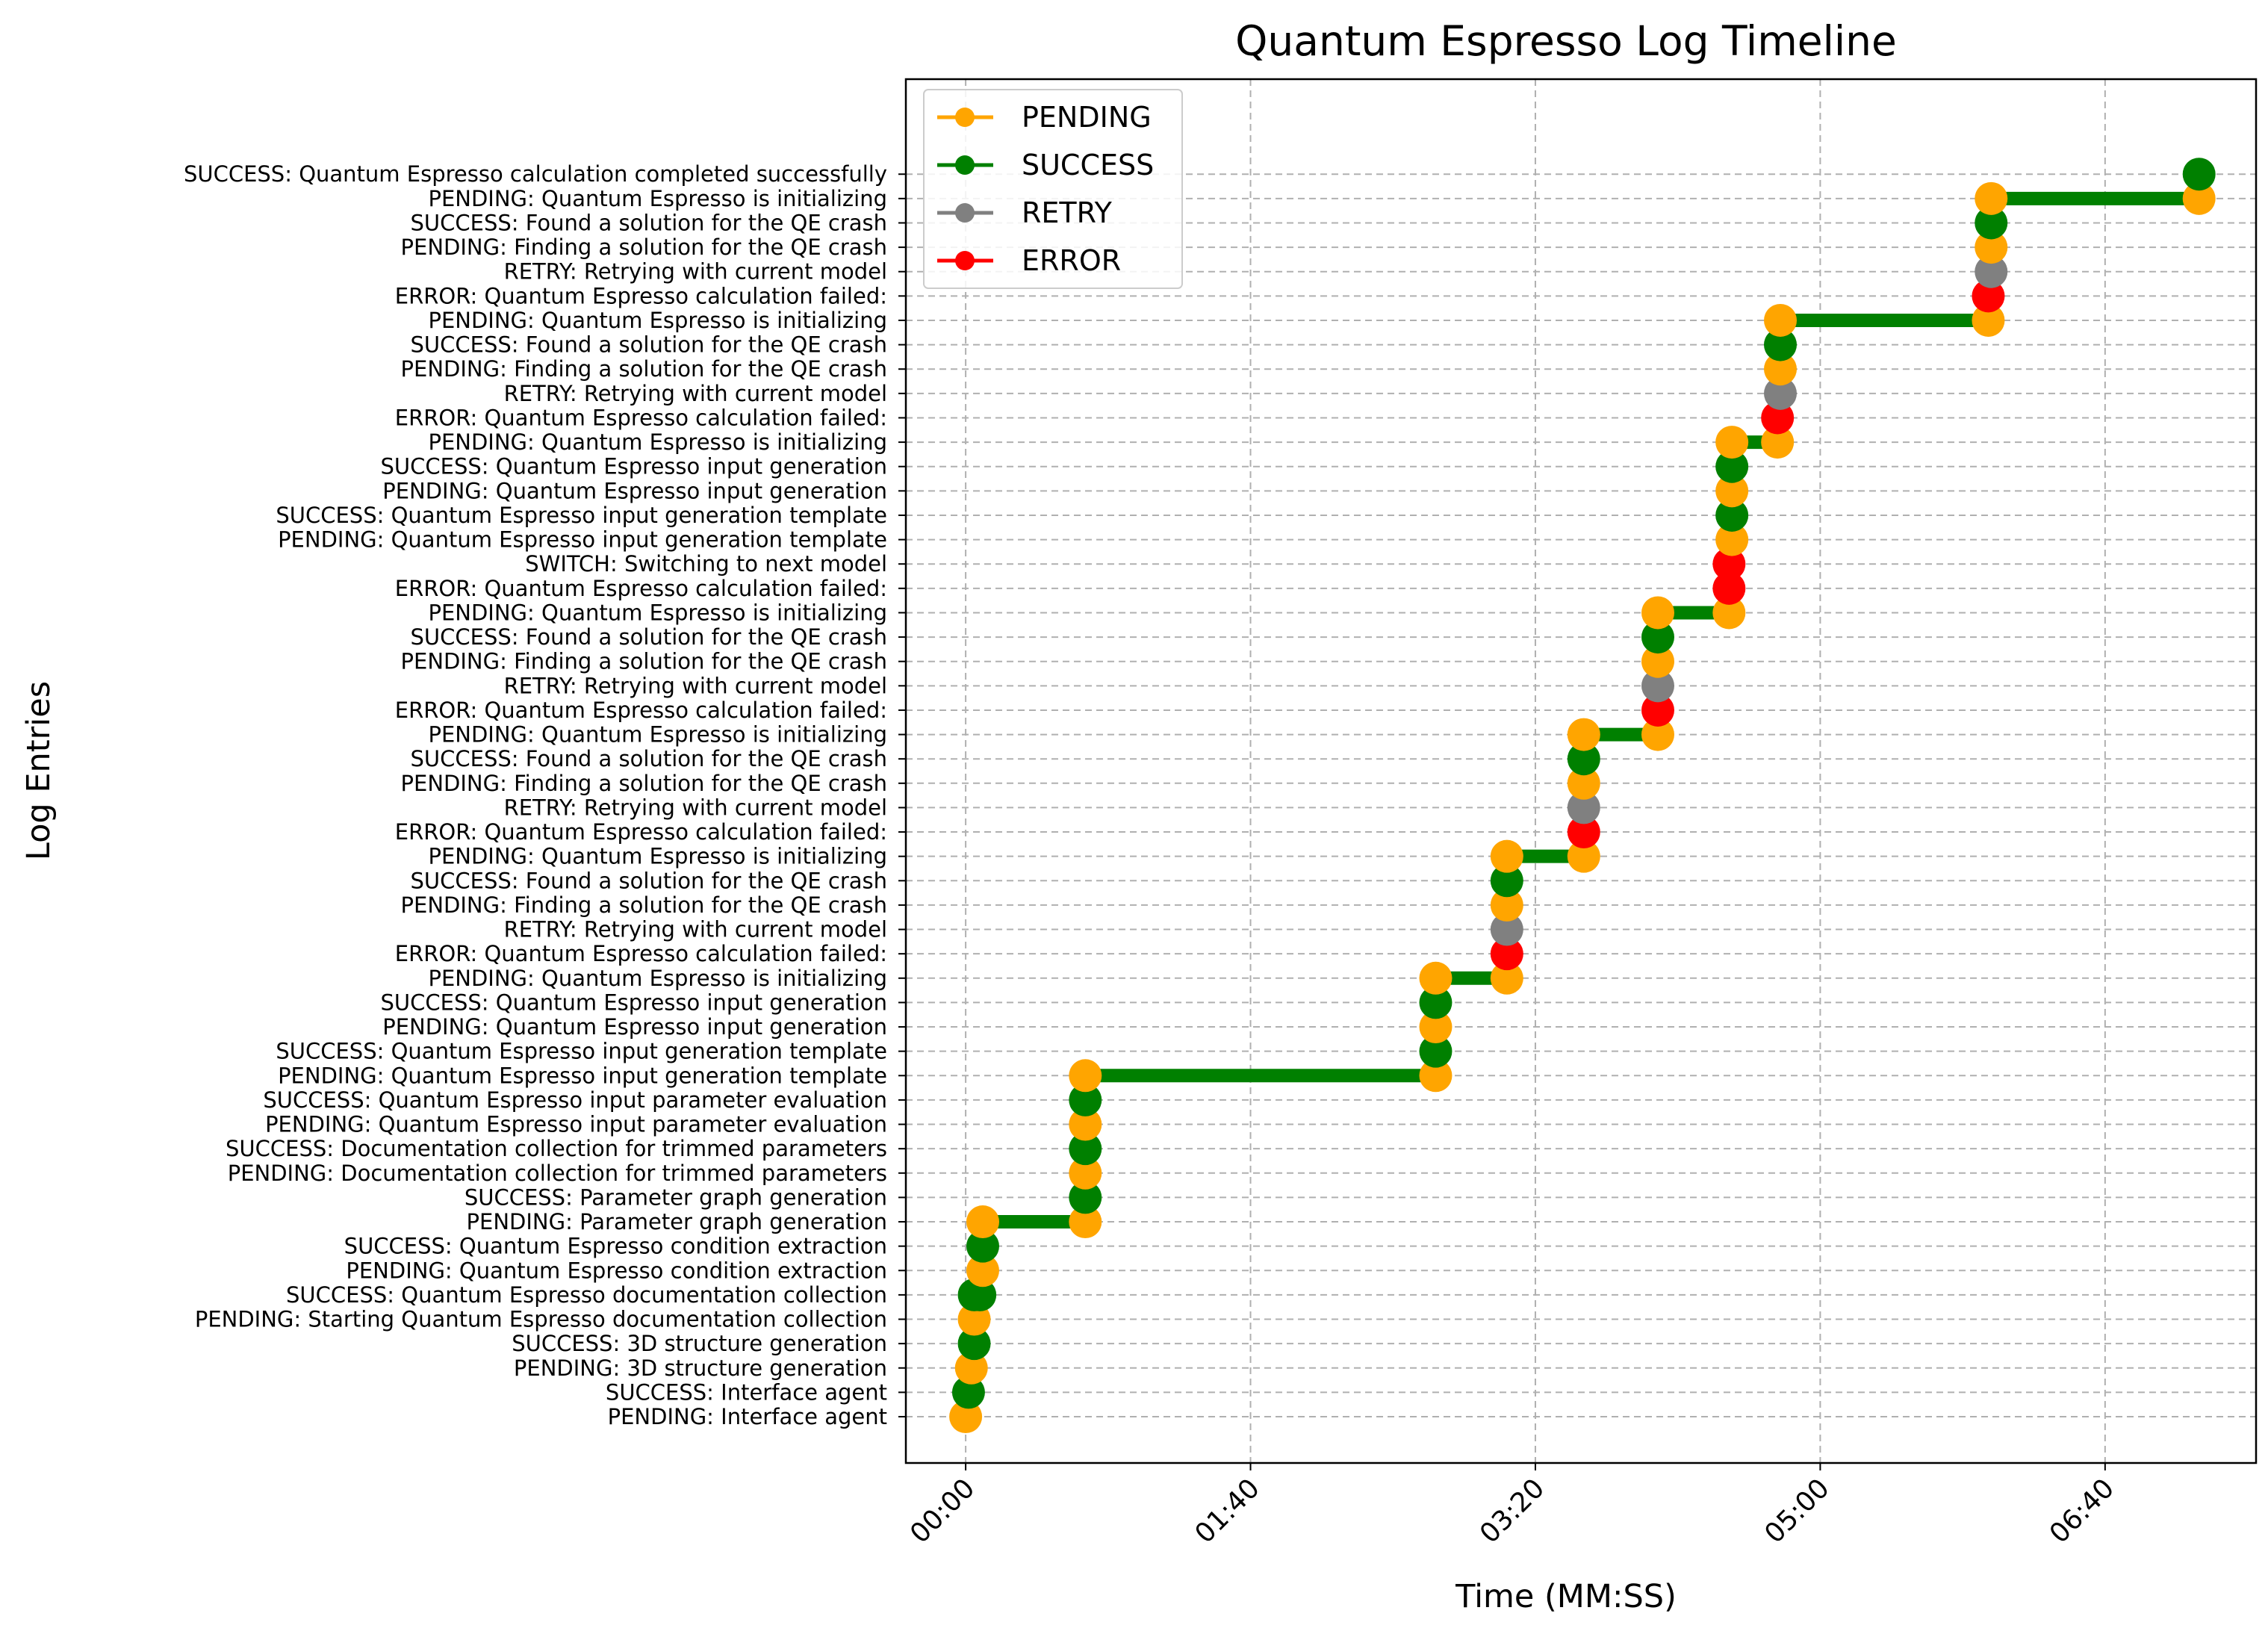  Describe the element at coordinates (1566, 1596) in the screenshot. I see `x-axis-label: Time (MM:SS)` at that location.